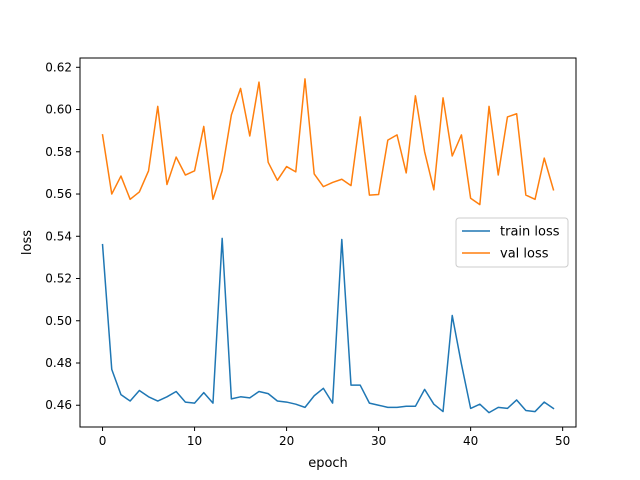 The width and height of the screenshot is (640, 480). What do you see at coordinates (334, 437) in the screenshot?
I see `x-axis-ticks: 0 10 20 30 40 50` at bounding box center [334, 437].